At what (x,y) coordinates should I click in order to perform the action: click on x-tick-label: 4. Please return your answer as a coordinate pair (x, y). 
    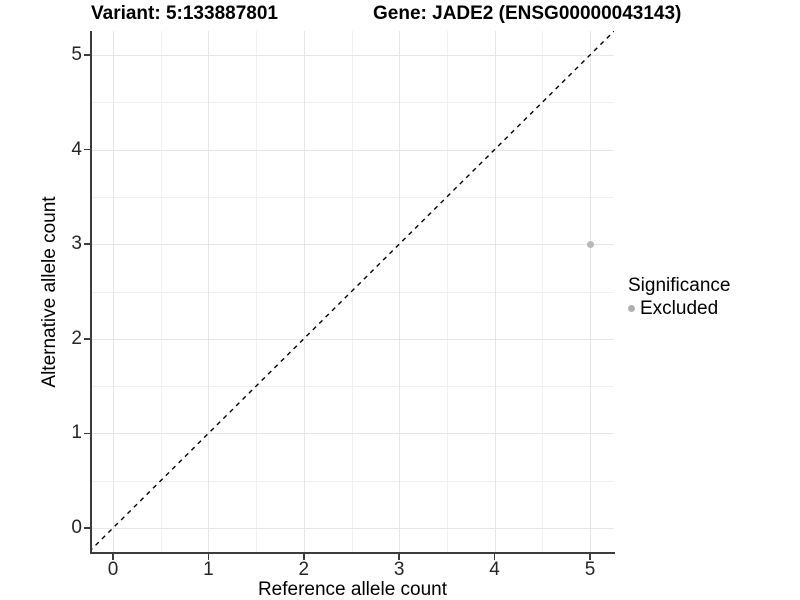
    Looking at the image, I should click on (494, 569).